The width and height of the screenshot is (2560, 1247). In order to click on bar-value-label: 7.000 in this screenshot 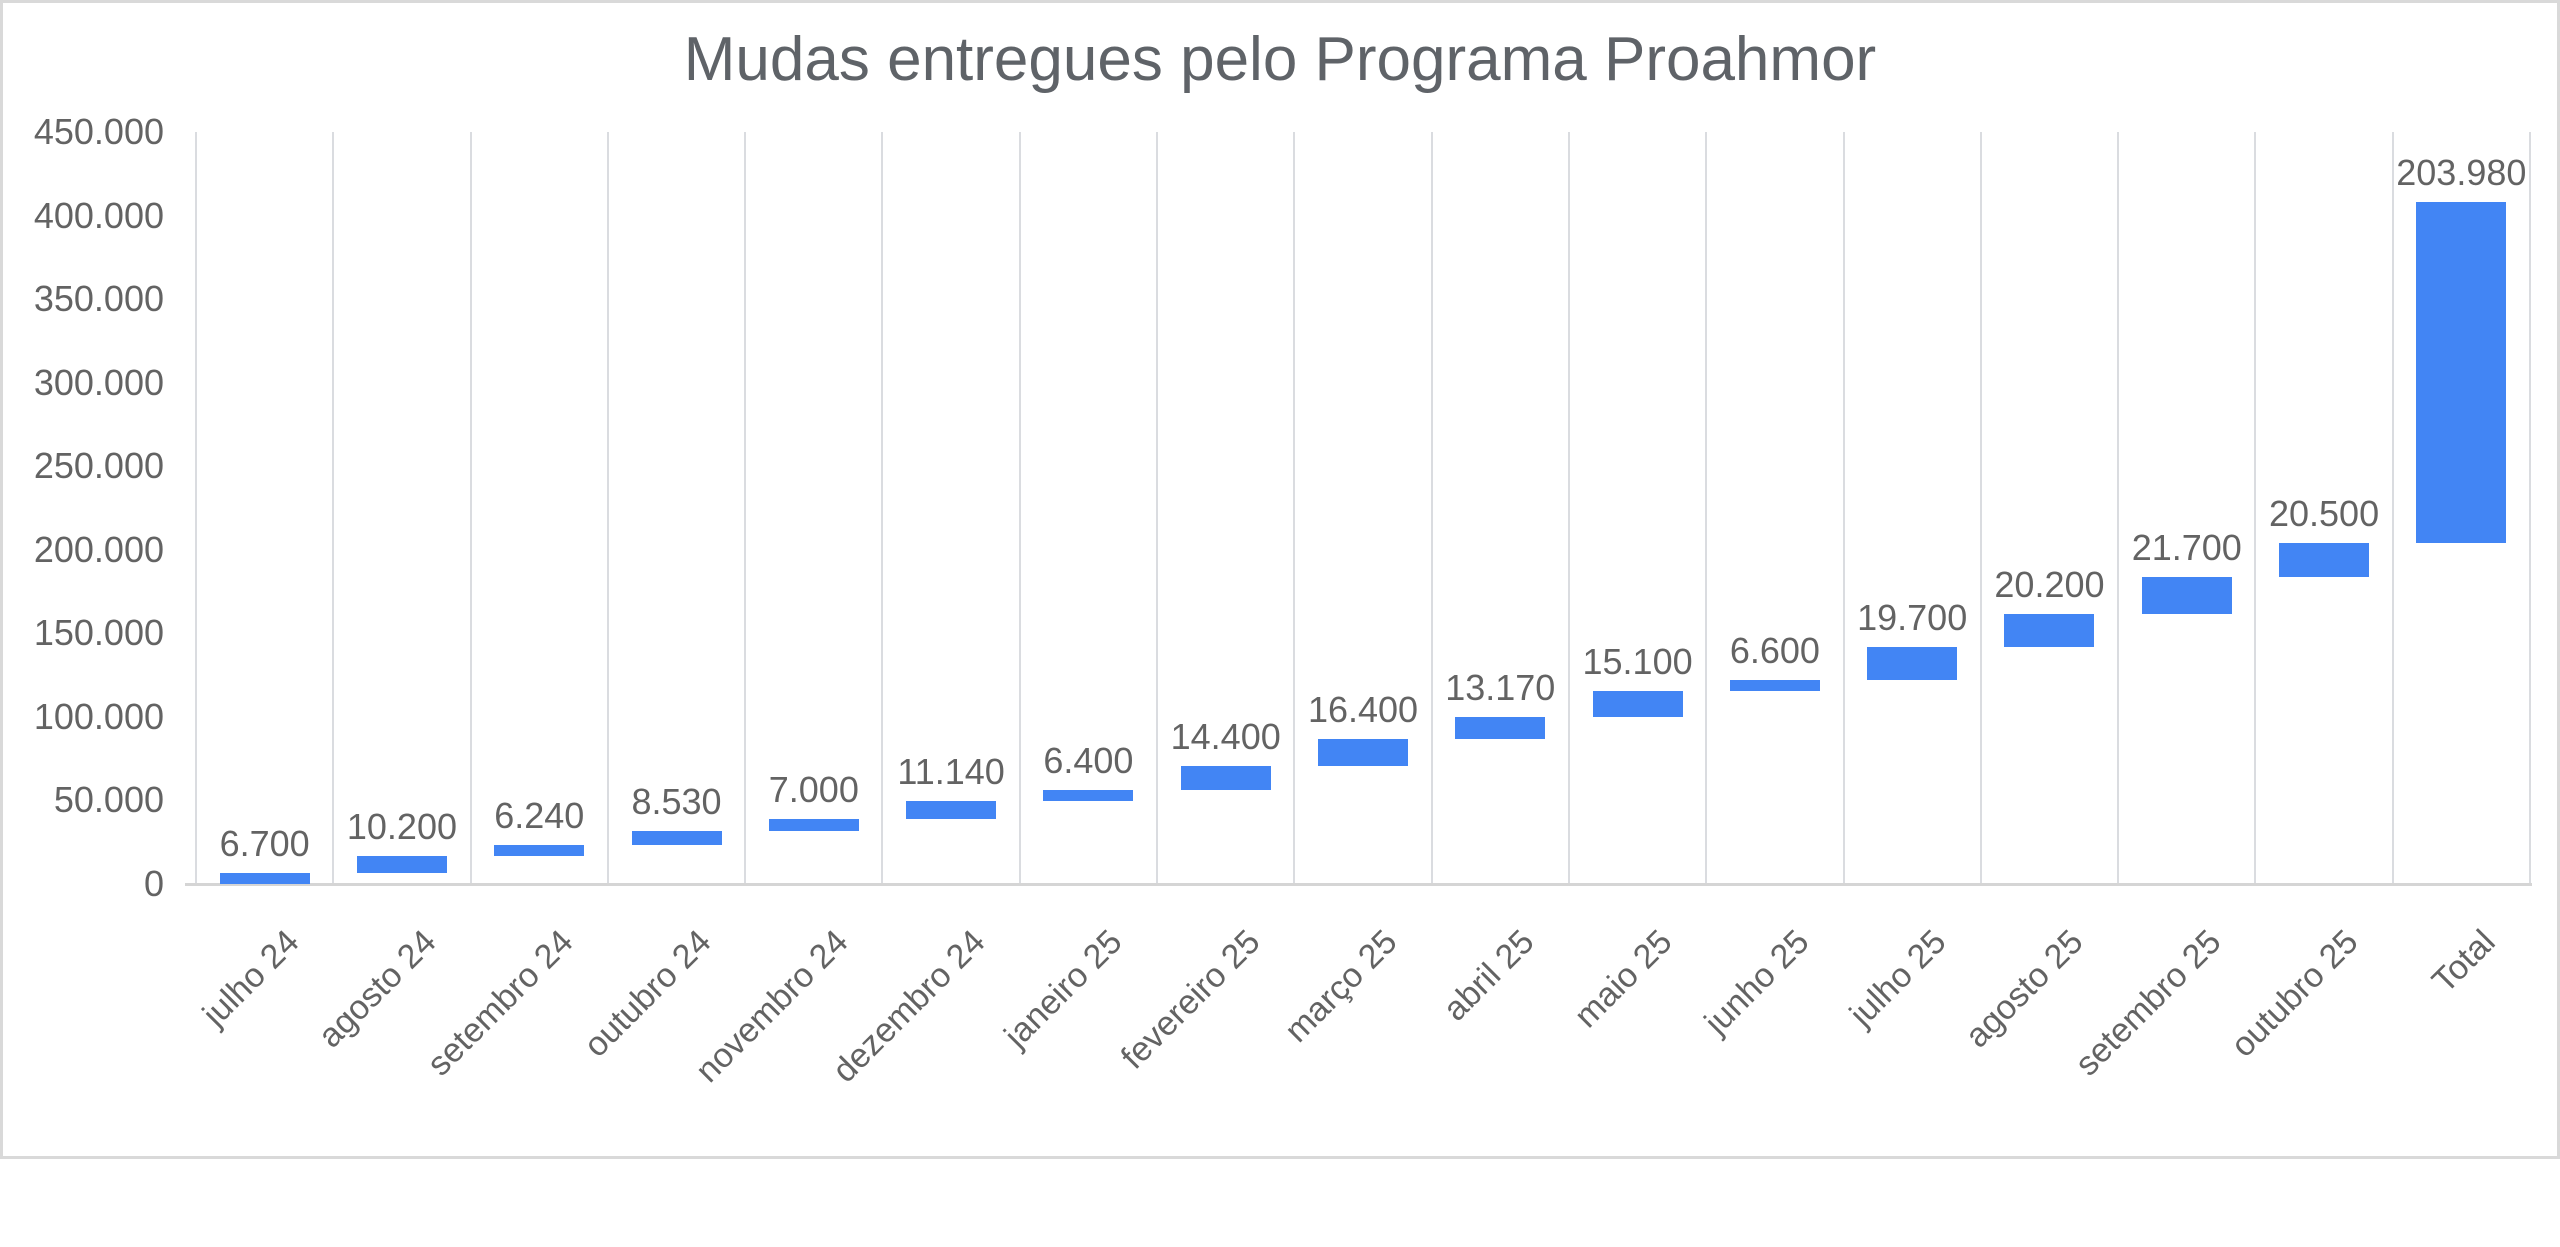, I will do `click(813, 790)`.